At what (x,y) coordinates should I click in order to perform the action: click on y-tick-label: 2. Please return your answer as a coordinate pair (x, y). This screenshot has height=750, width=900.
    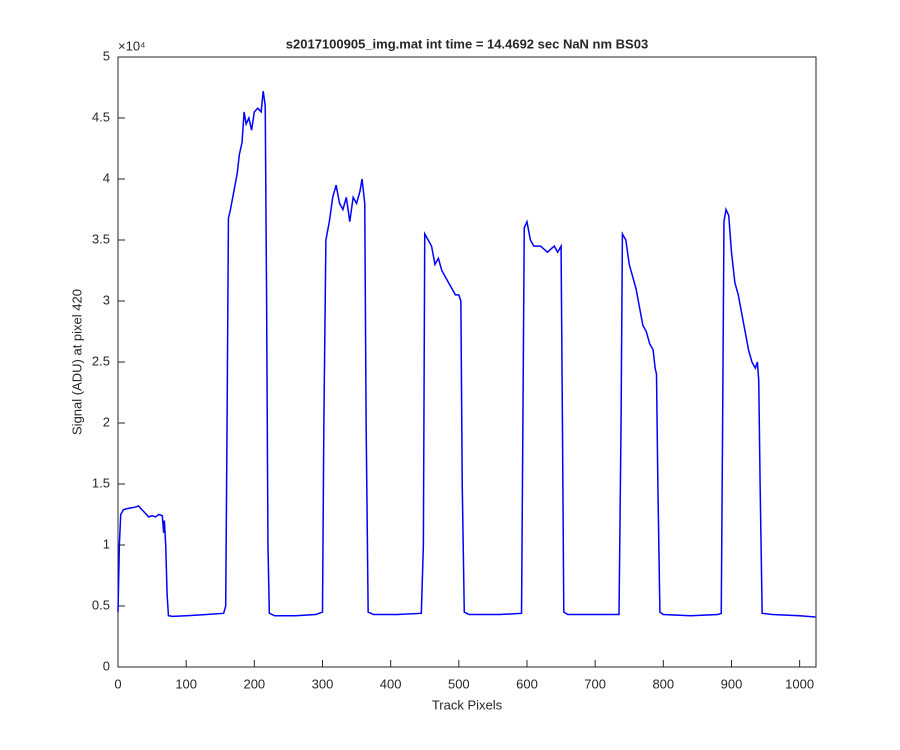
    Looking at the image, I should click on (106, 421).